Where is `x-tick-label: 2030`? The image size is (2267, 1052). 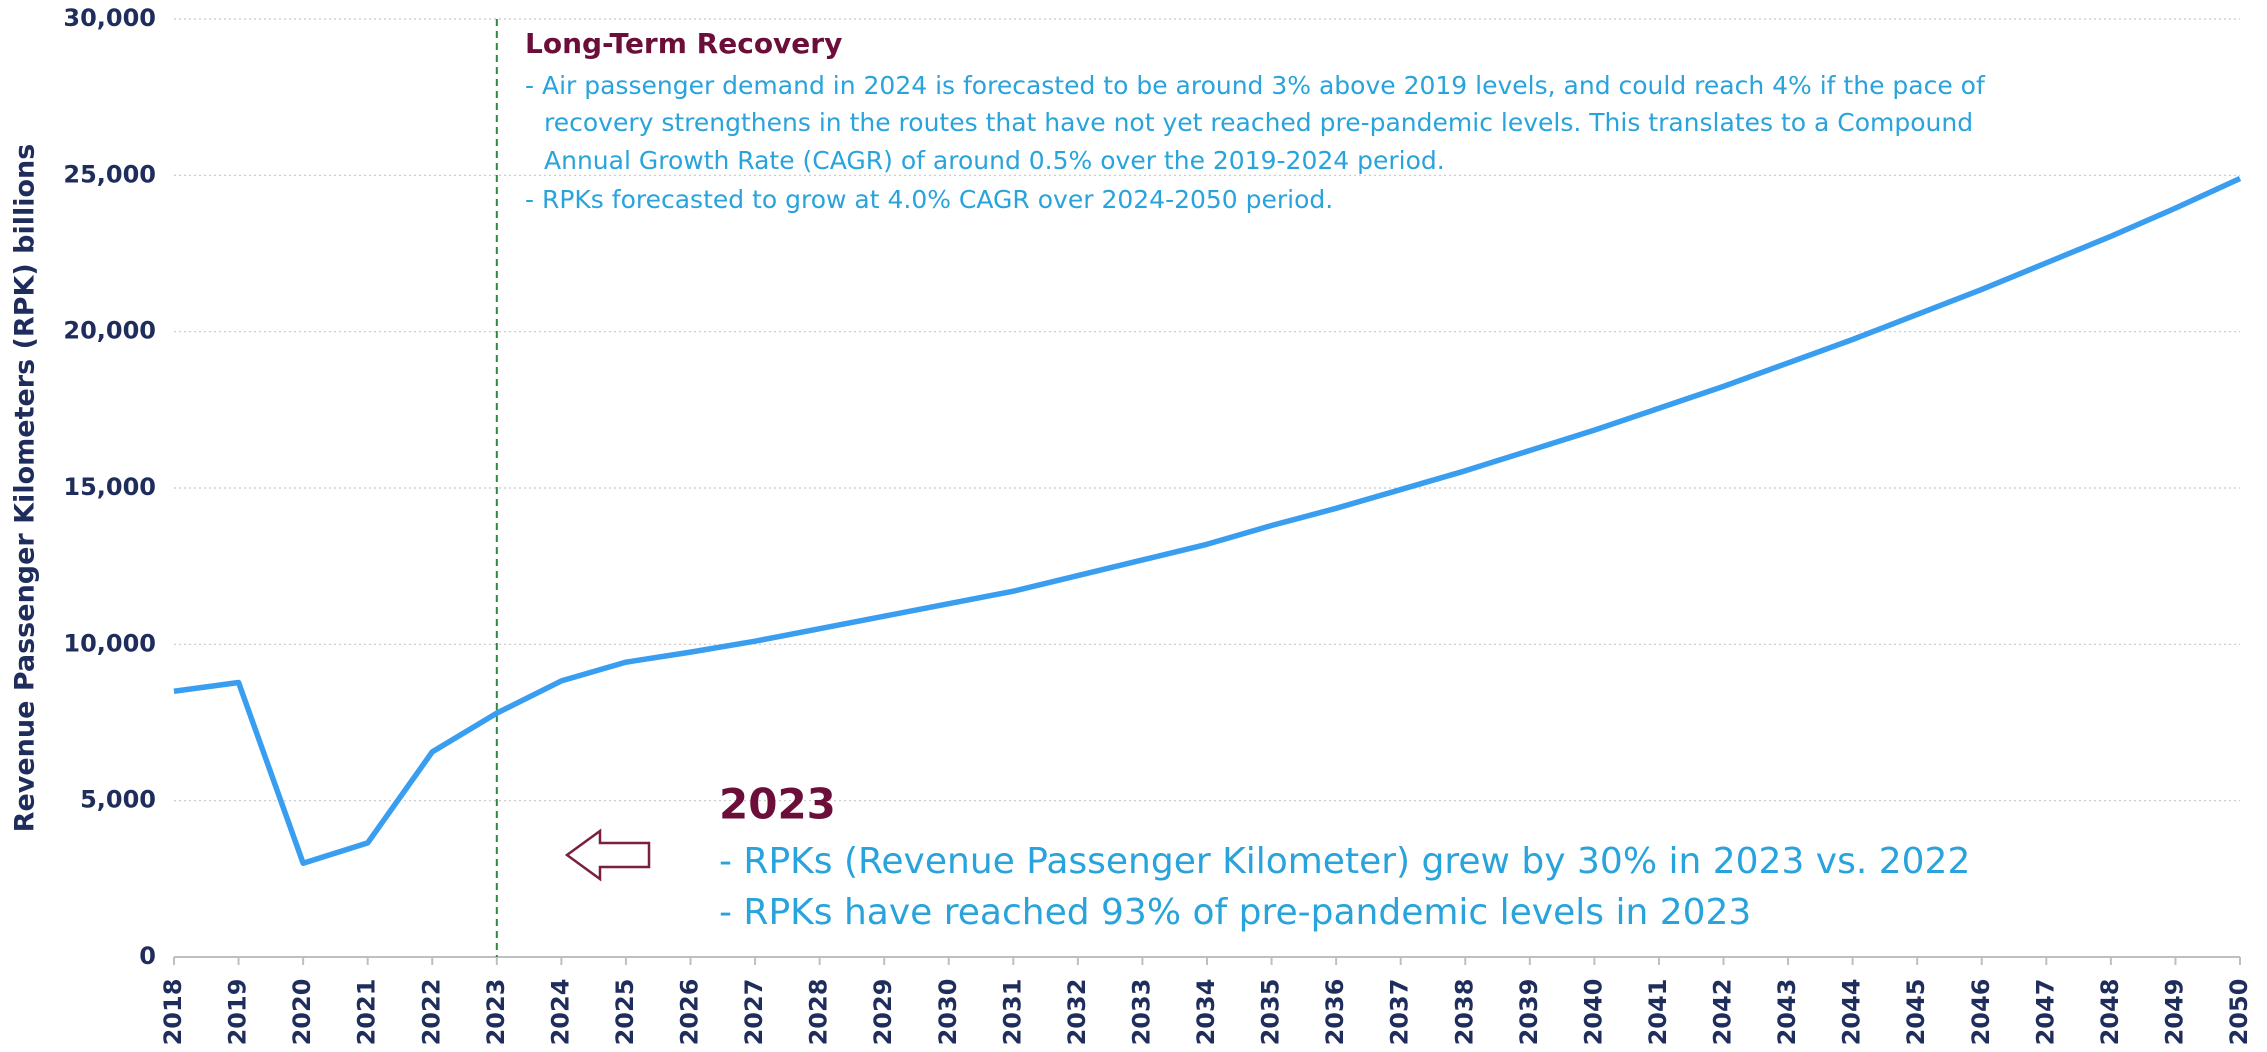
x-tick-label: 2030 is located at coordinates (948, 1012).